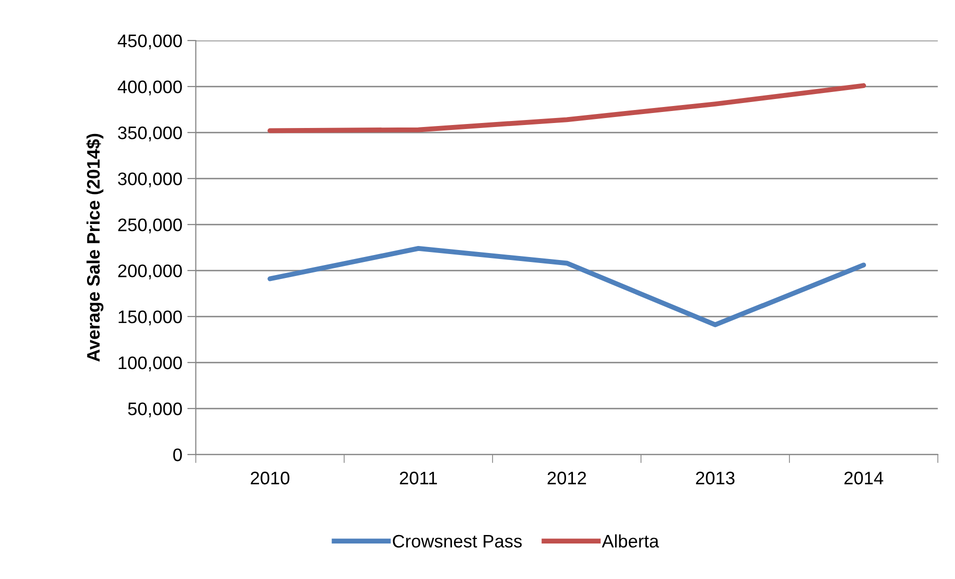  What do you see at coordinates (155, 410) in the screenshot?
I see `y-tick-label: 50,000` at bounding box center [155, 410].